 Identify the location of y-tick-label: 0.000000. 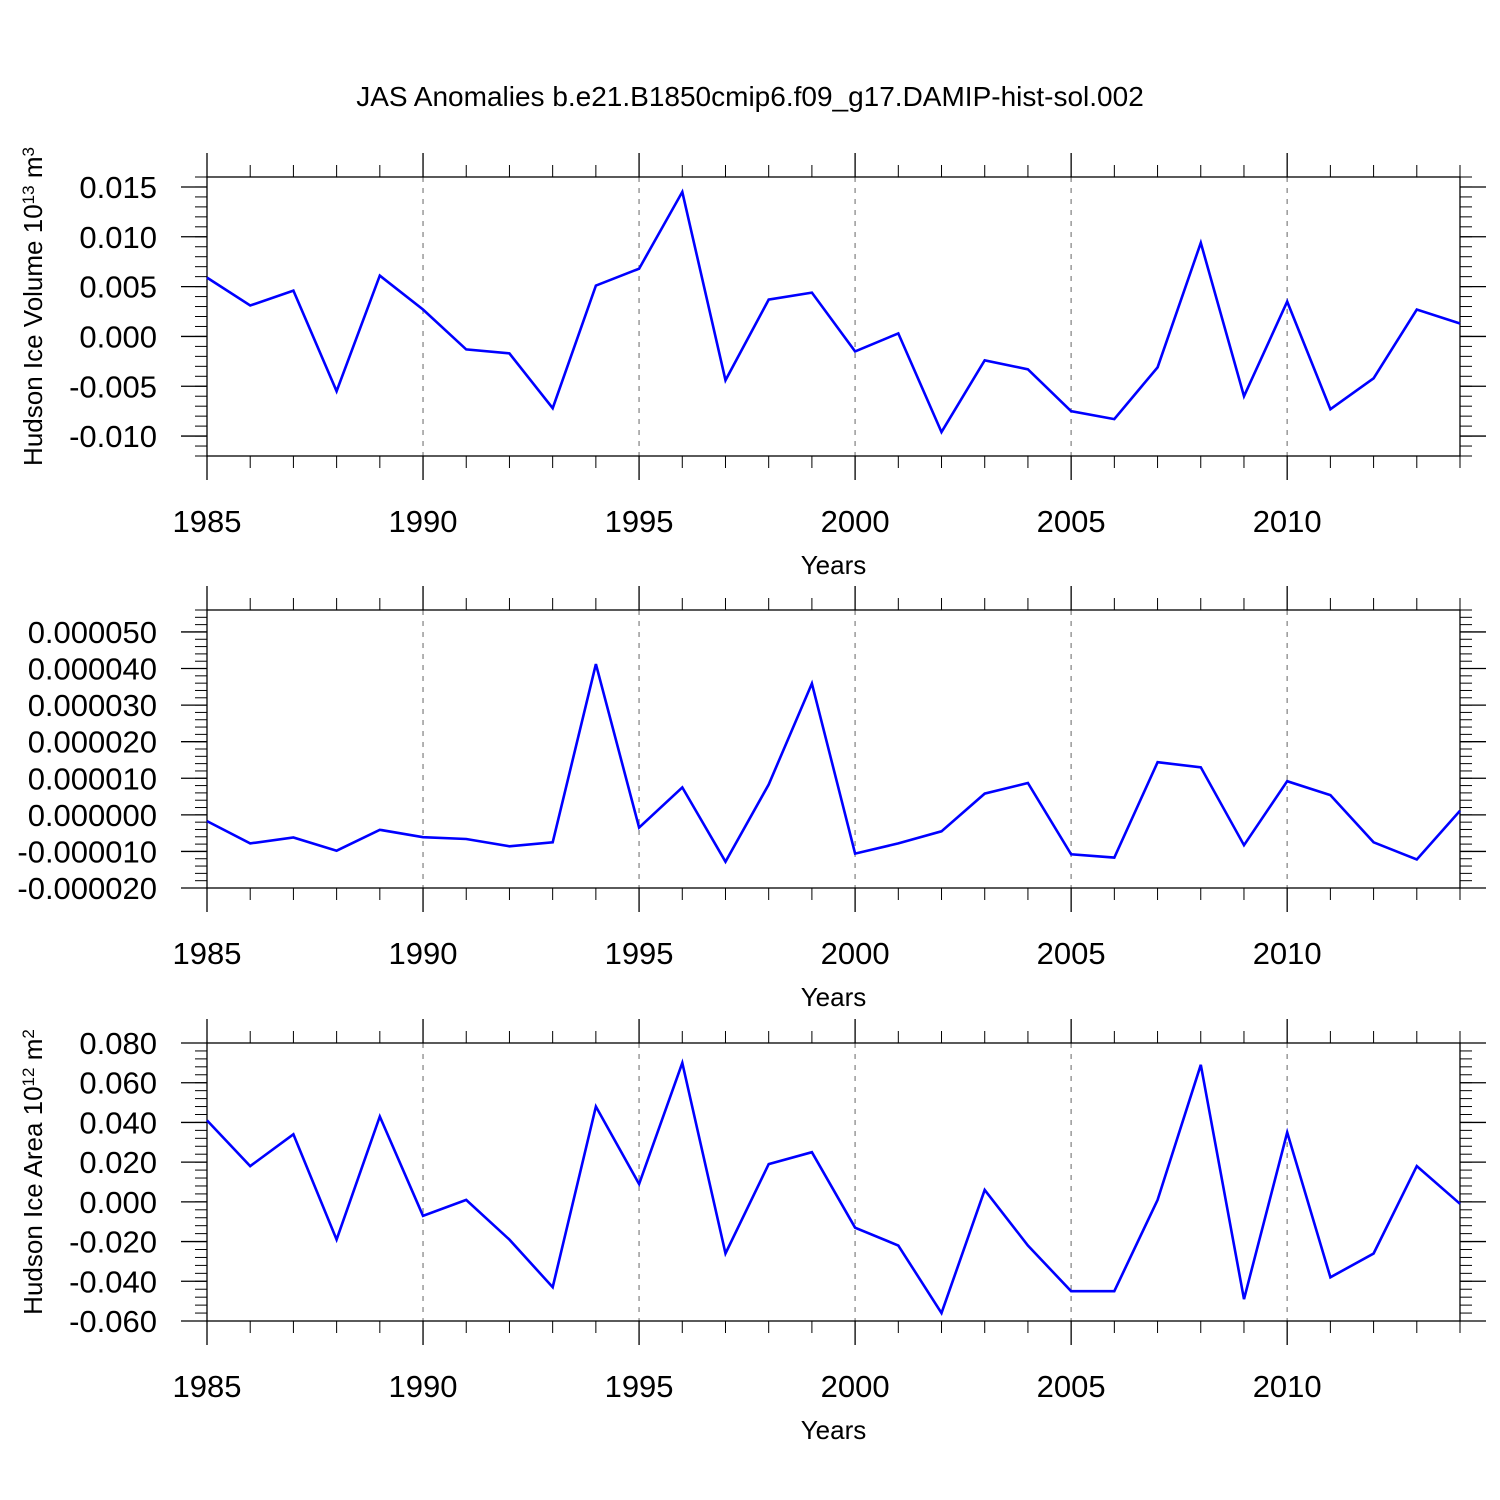
(92, 815).